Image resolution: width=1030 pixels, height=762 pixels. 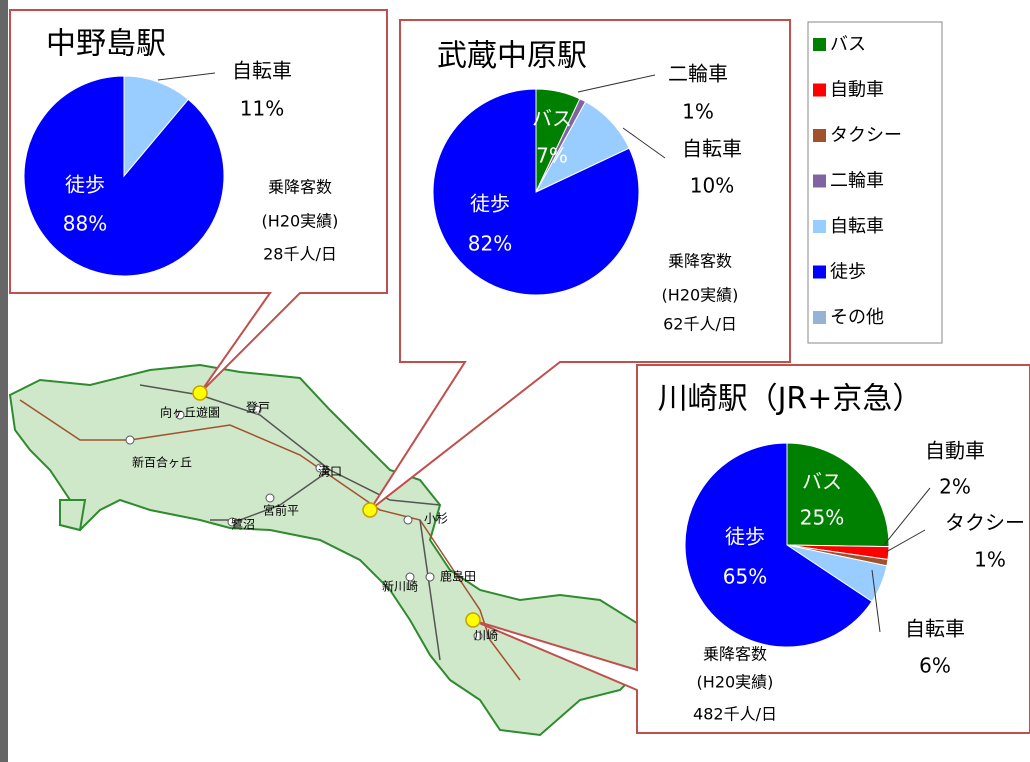 What do you see at coordinates (490, 244) in the screenshot?
I see `slice-value: 82%` at bounding box center [490, 244].